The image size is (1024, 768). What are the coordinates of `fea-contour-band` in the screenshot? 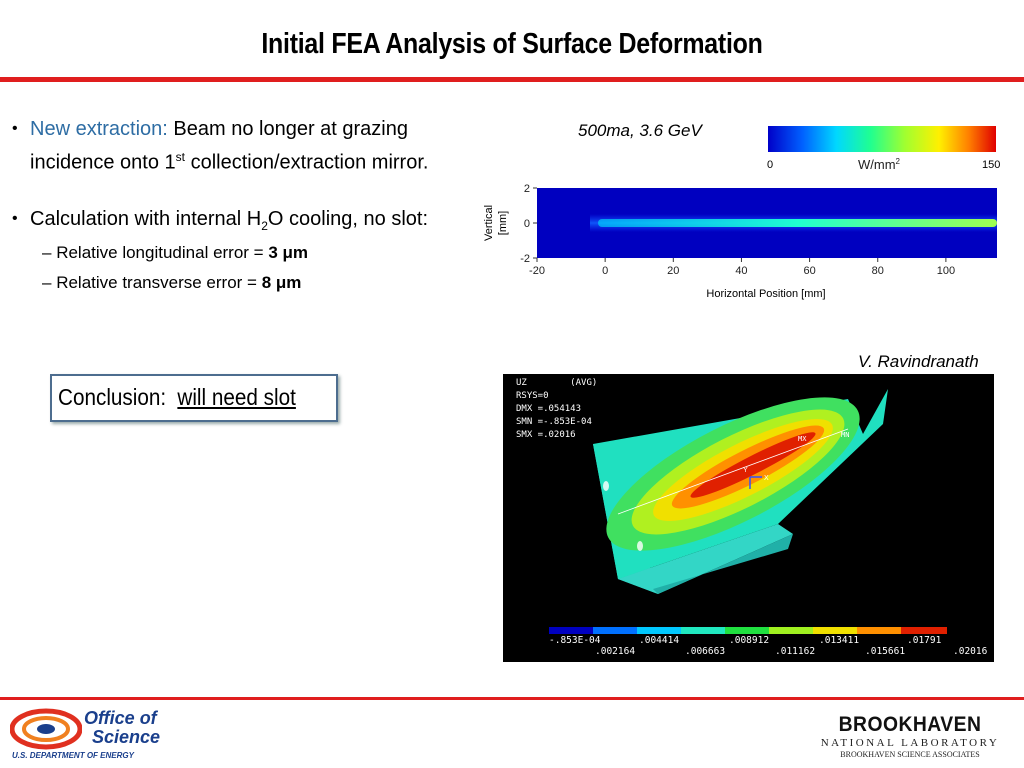 It's located at (753, 465).